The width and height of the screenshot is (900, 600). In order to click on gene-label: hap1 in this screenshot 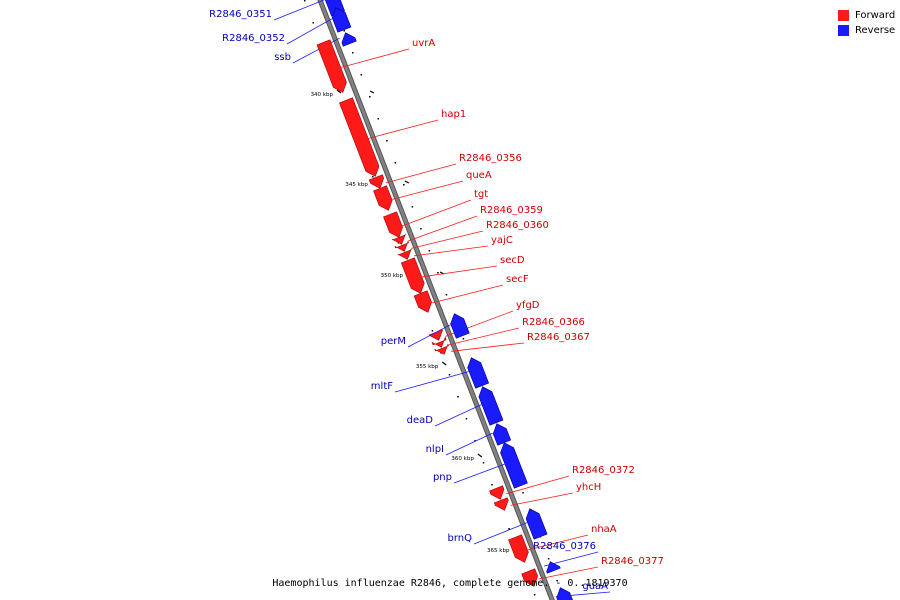, I will do `click(453, 114)`.